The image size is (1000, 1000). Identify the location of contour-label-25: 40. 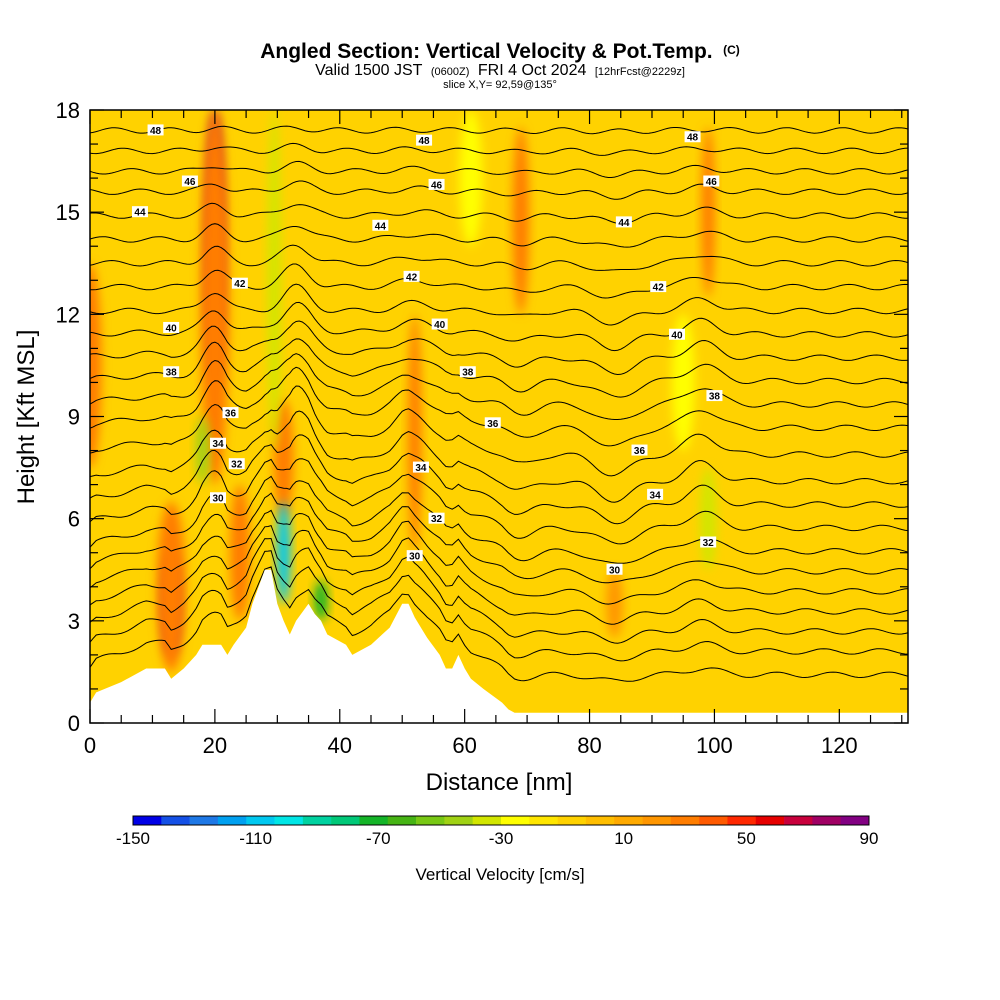
(676, 334).